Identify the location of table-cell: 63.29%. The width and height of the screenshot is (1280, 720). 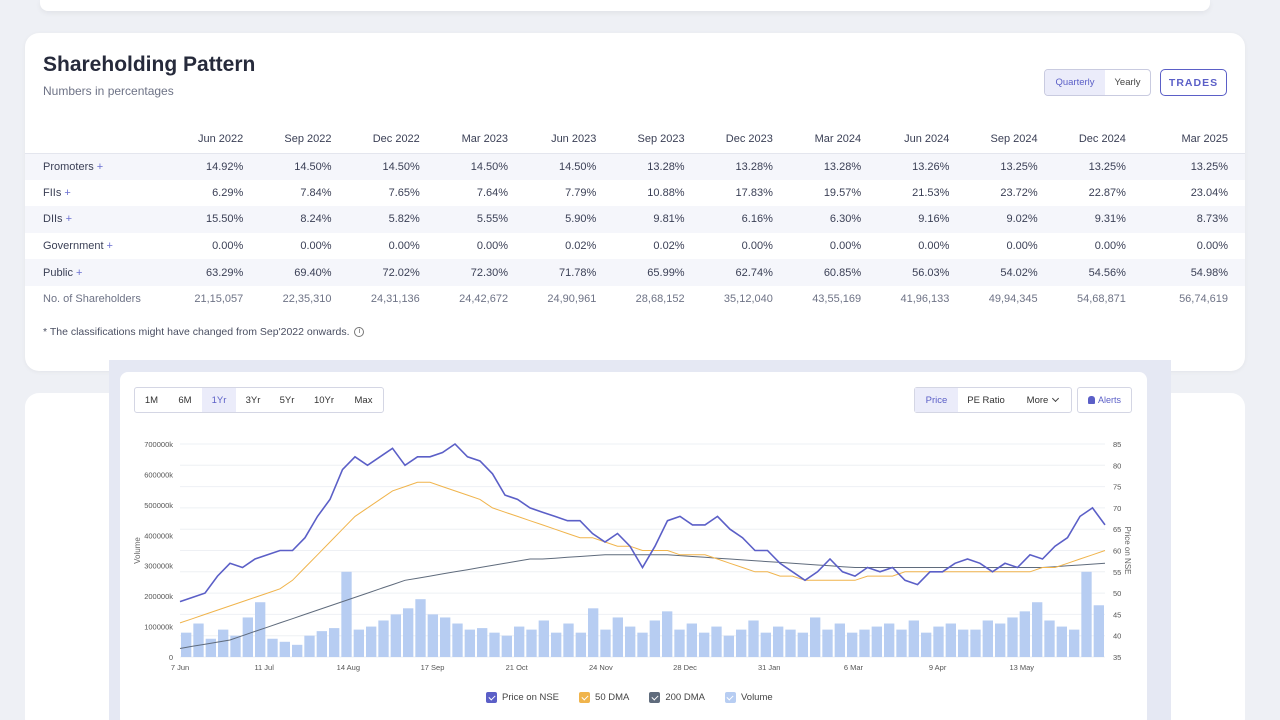
(224, 272).